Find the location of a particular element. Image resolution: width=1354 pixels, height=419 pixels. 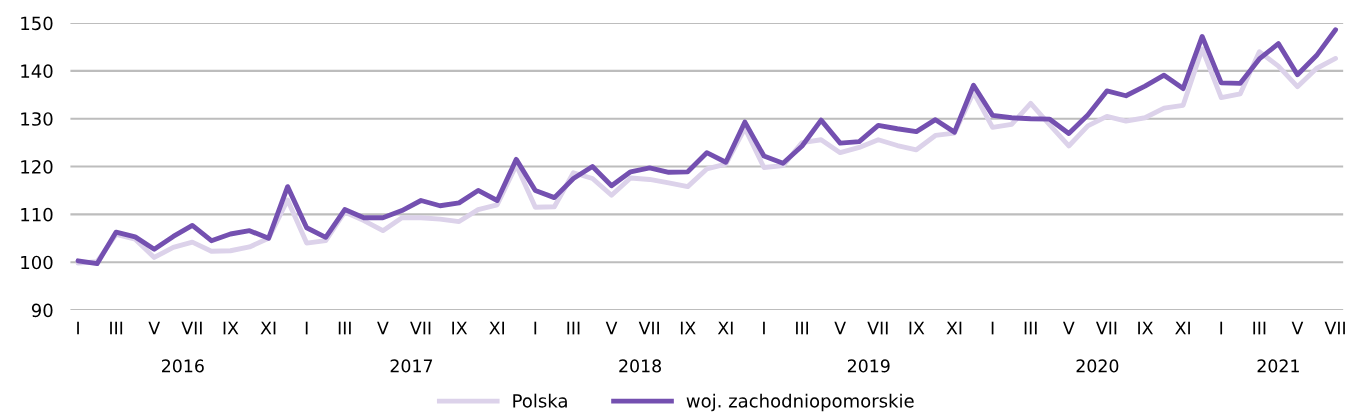

y-tick-label: 150 is located at coordinates (37, 23).